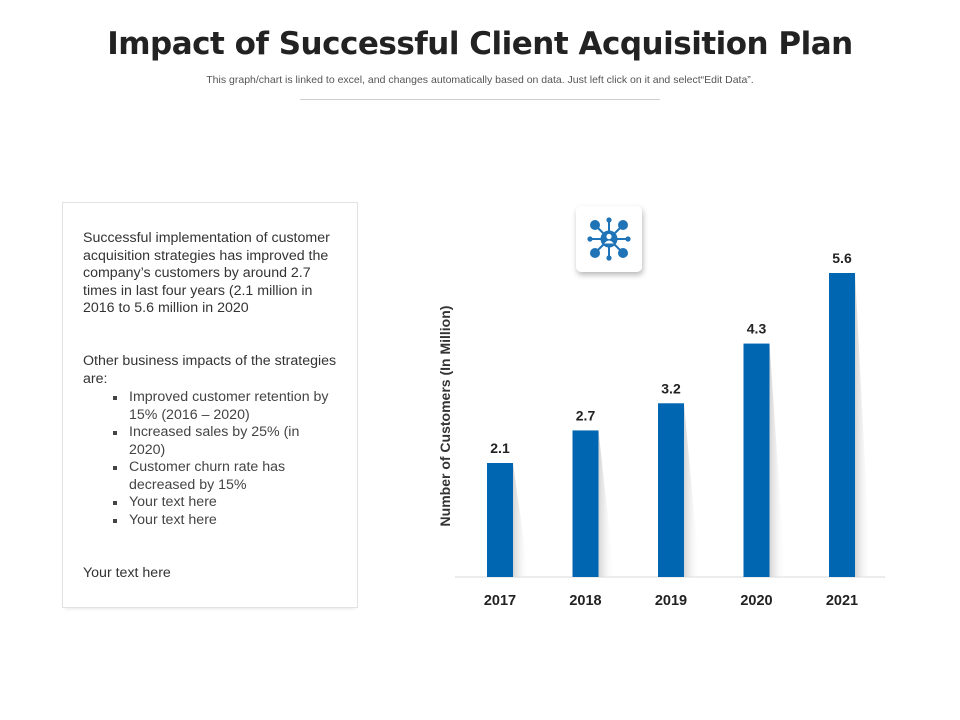 This screenshot has height=720, width=960. I want to click on bar-2018, so click(585, 503).